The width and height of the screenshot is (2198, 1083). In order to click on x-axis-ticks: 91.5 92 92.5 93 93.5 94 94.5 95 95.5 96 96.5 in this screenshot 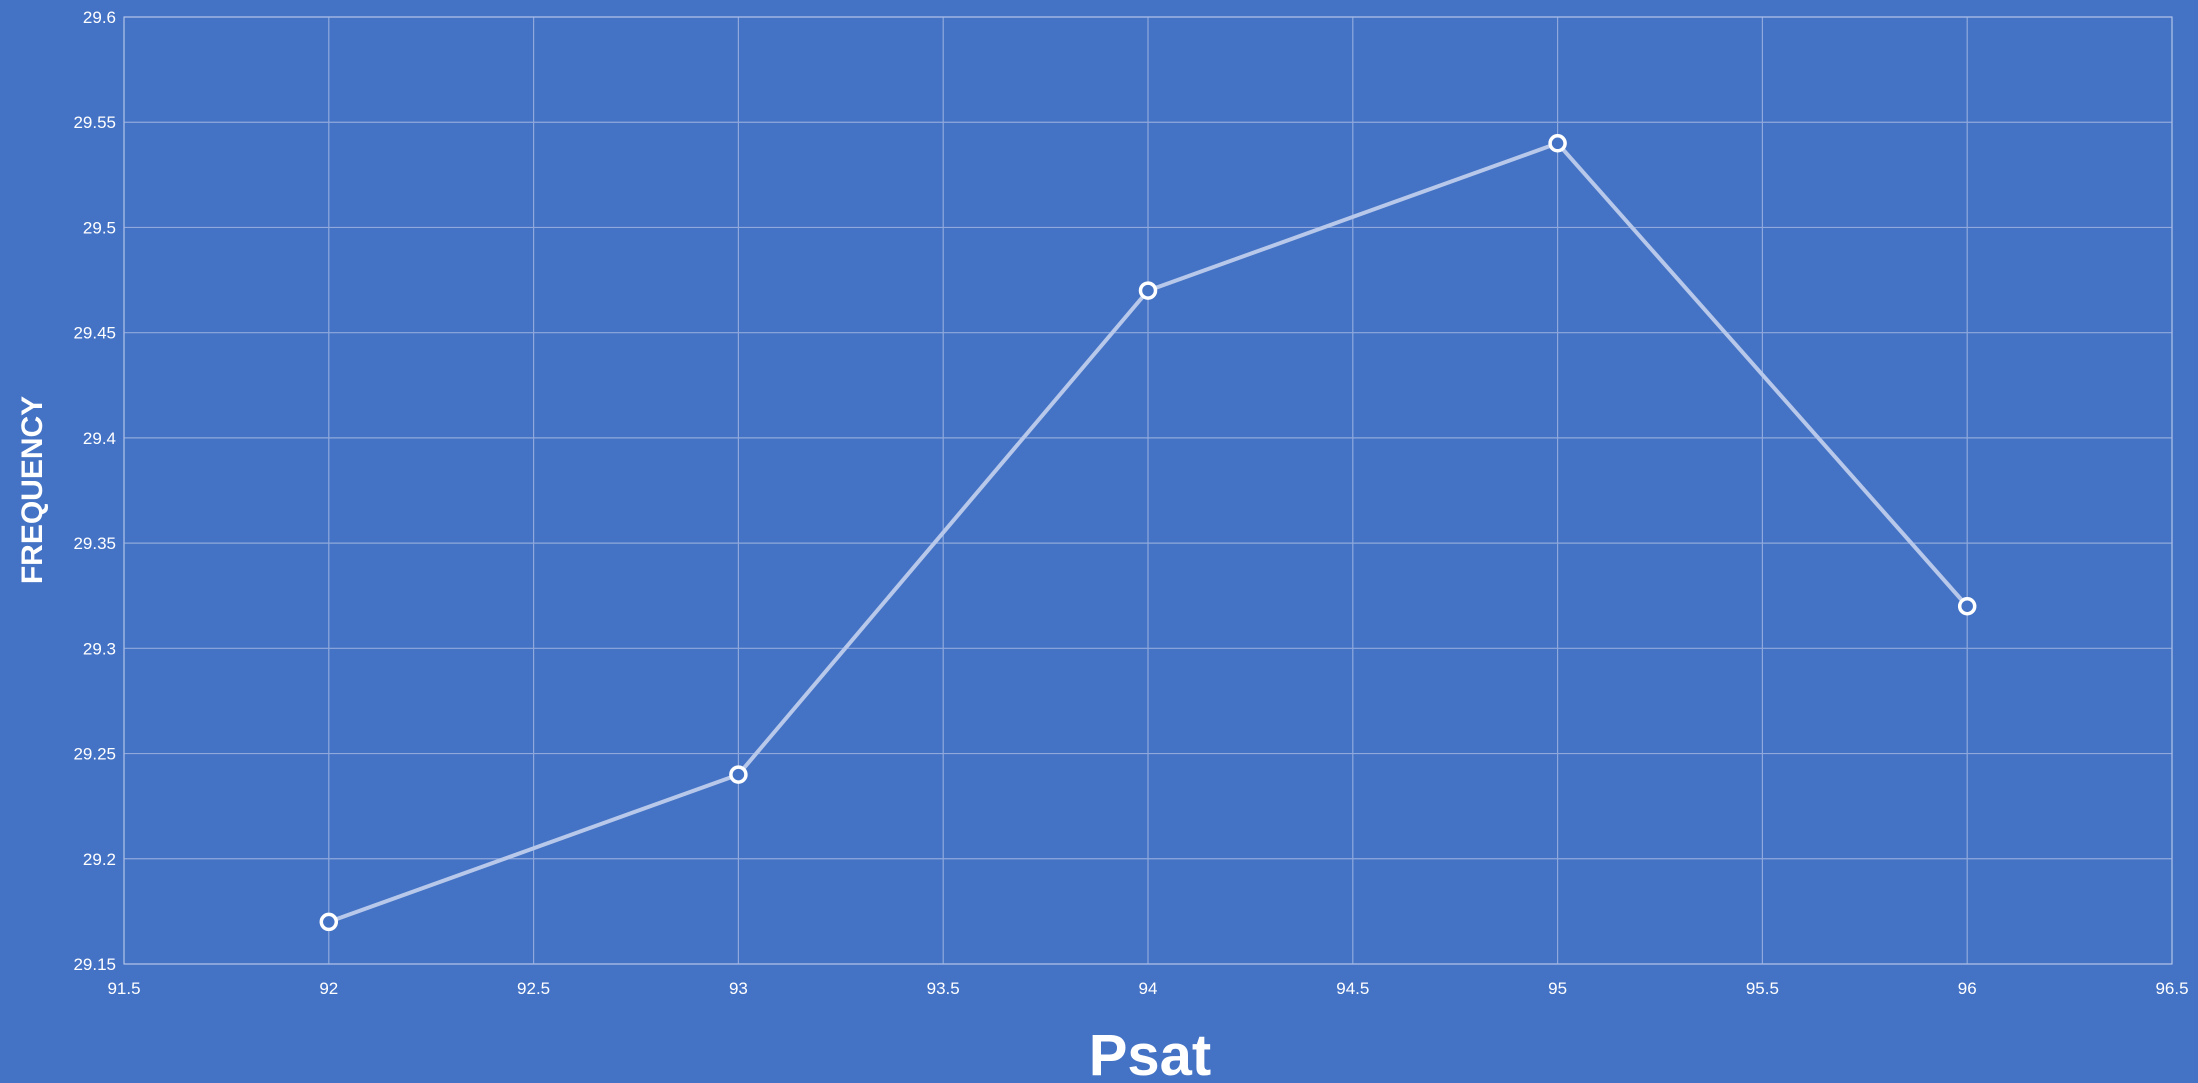, I will do `click(1147, 988)`.